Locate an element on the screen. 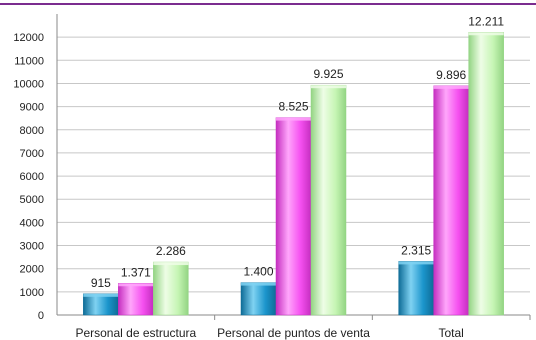 This screenshot has height=340, width=536. y-tick-label: 11000 is located at coordinates (29, 61).